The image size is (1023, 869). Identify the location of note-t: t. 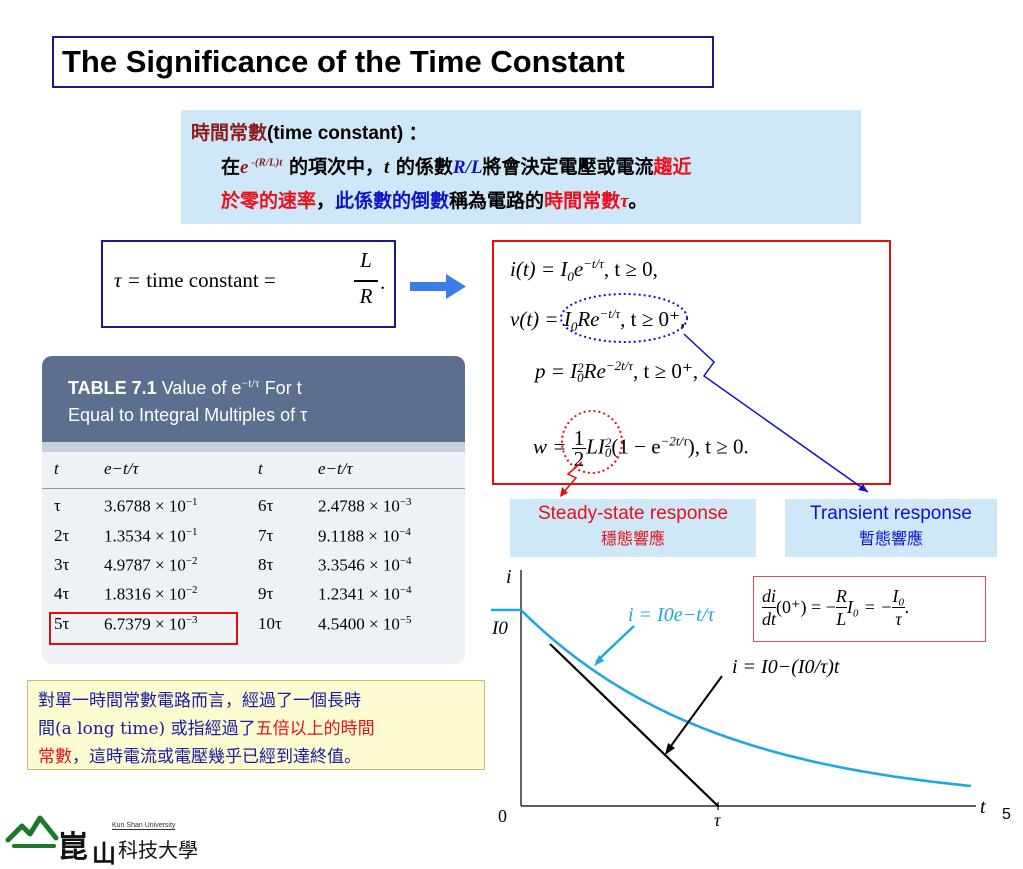
(387, 167).